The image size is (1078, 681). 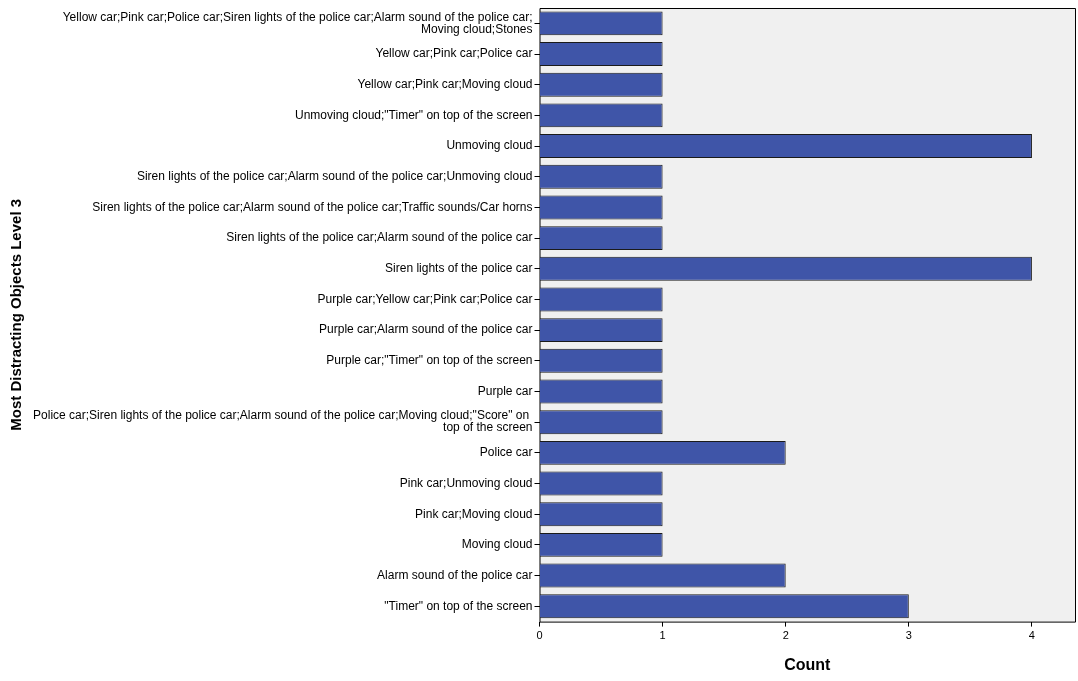 What do you see at coordinates (297, 22) in the screenshot?
I see `y-tick-label: Yellow car;Pink car;Police car;Siren lights of the police car;Alarm sound of the police car;Moving cloud;Stones` at bounding box center [297, 22].